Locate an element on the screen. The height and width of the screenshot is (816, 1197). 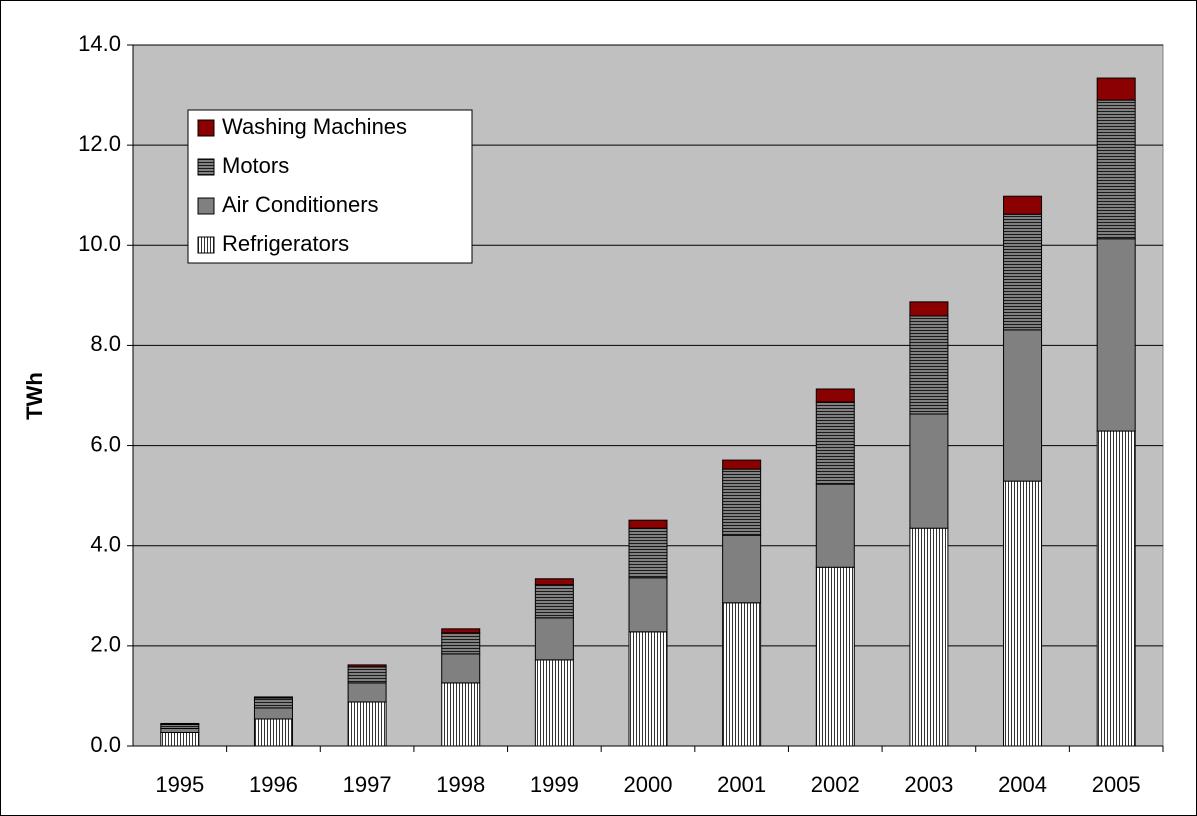
y-tick-label: 4.0 is located at coordinates (105, 544).